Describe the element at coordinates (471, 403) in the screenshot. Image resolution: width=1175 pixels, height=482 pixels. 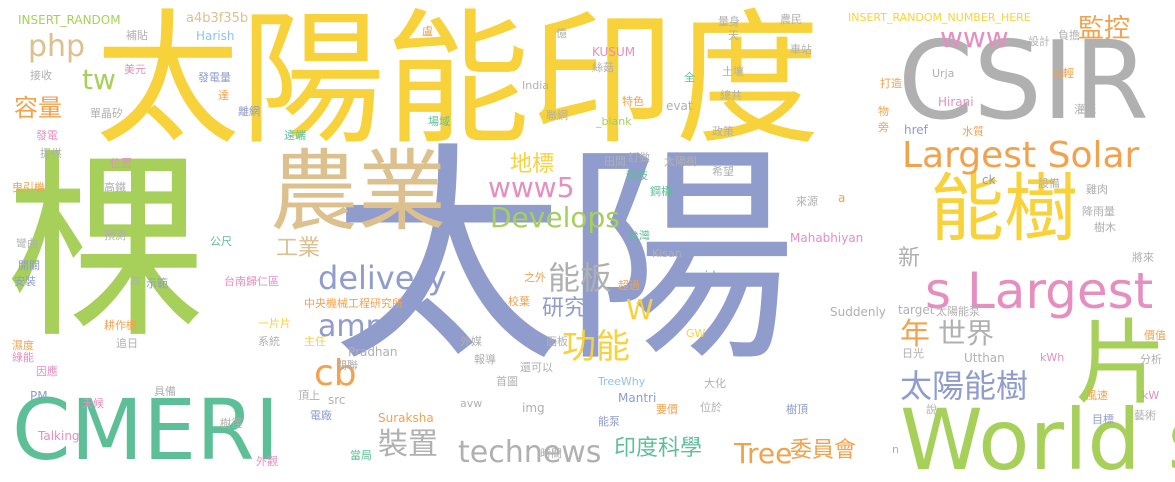
I see `word-avw: avw` at that location.